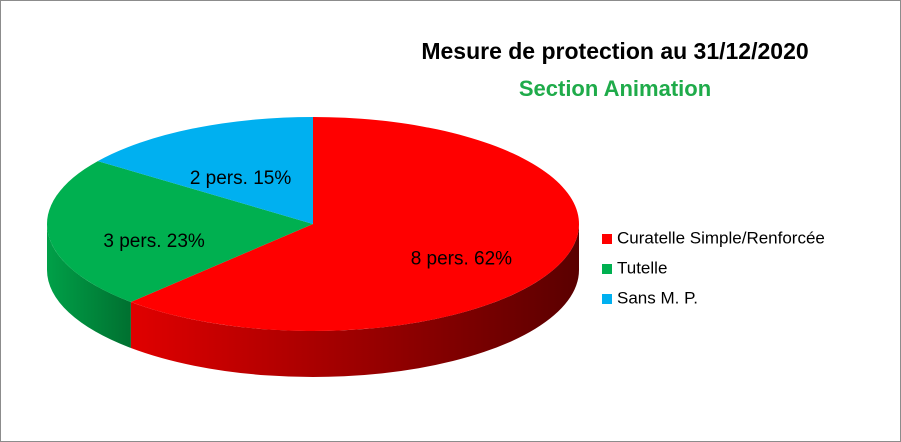 The image size is (901, 442). Describe the element at coordinates (657, 297) in the screenshot. I see `legend-label: Sans M. P.` at that location.